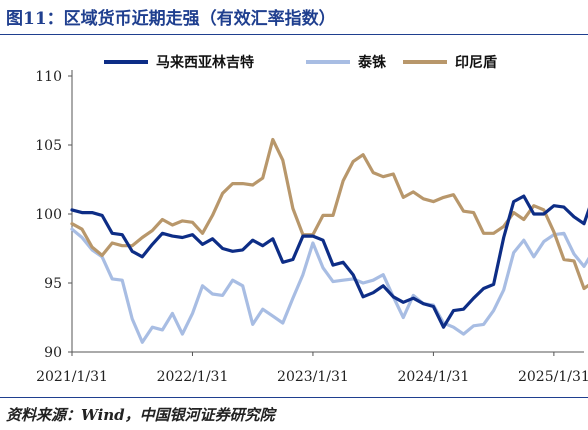 The height and width of the screenshot is (430, 588). I want to click on legend-label: 印尼盾, so click(476, 62).